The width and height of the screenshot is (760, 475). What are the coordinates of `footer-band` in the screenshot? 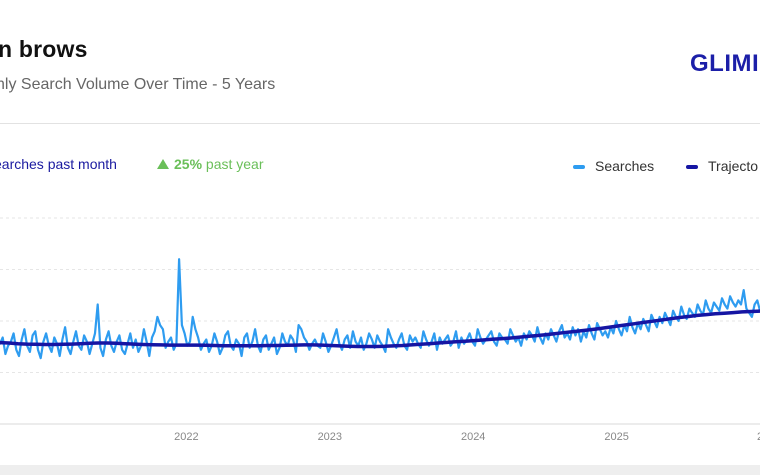 It's located at (380, 470).